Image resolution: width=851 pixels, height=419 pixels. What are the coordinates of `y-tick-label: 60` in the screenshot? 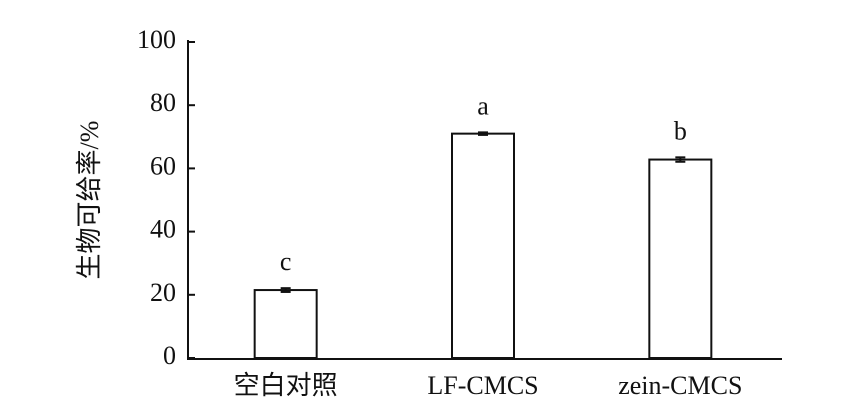 It's located at (163, 165).